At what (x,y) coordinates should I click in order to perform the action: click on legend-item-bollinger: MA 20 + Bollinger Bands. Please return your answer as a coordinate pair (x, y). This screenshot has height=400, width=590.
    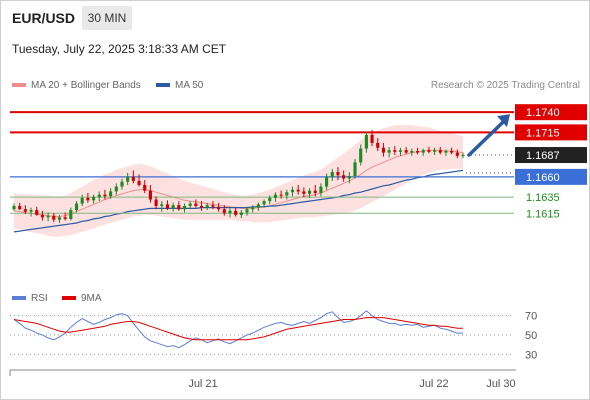
    Looking at the image, I should click on (76, 85).